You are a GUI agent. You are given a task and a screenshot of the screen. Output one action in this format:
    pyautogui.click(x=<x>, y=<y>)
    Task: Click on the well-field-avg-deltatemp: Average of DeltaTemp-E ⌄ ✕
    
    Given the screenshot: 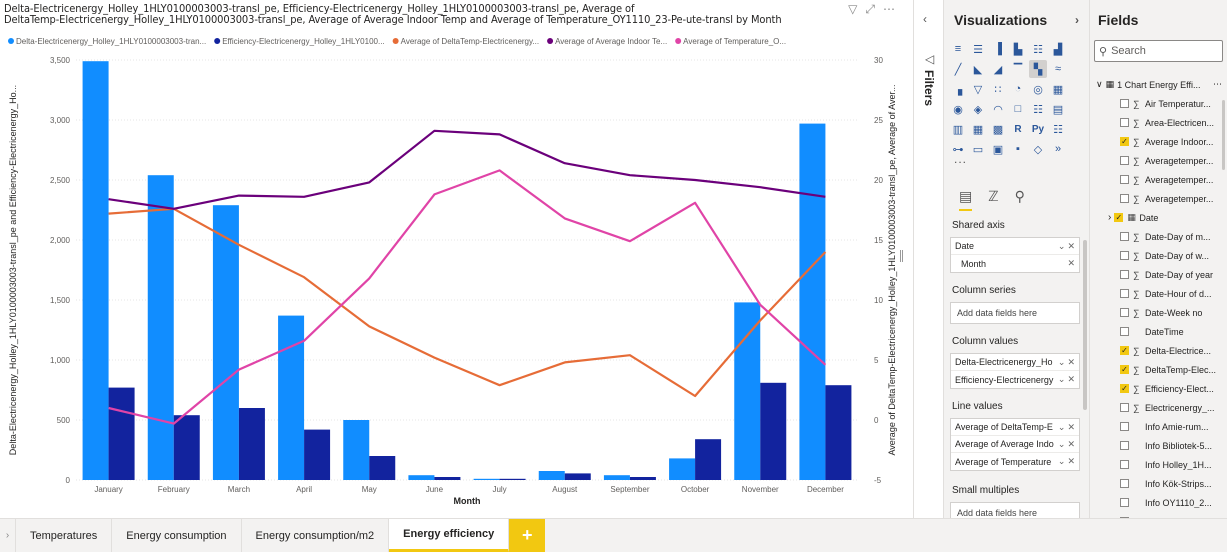 What is the action you would take?
    pyautogui.click(x=1015, y=427)
    